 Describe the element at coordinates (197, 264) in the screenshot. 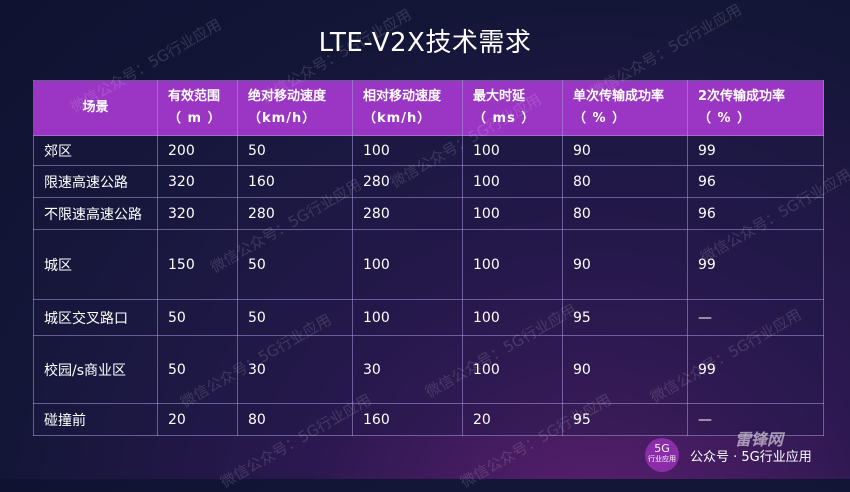

I see `table-cell: 150` at that location.